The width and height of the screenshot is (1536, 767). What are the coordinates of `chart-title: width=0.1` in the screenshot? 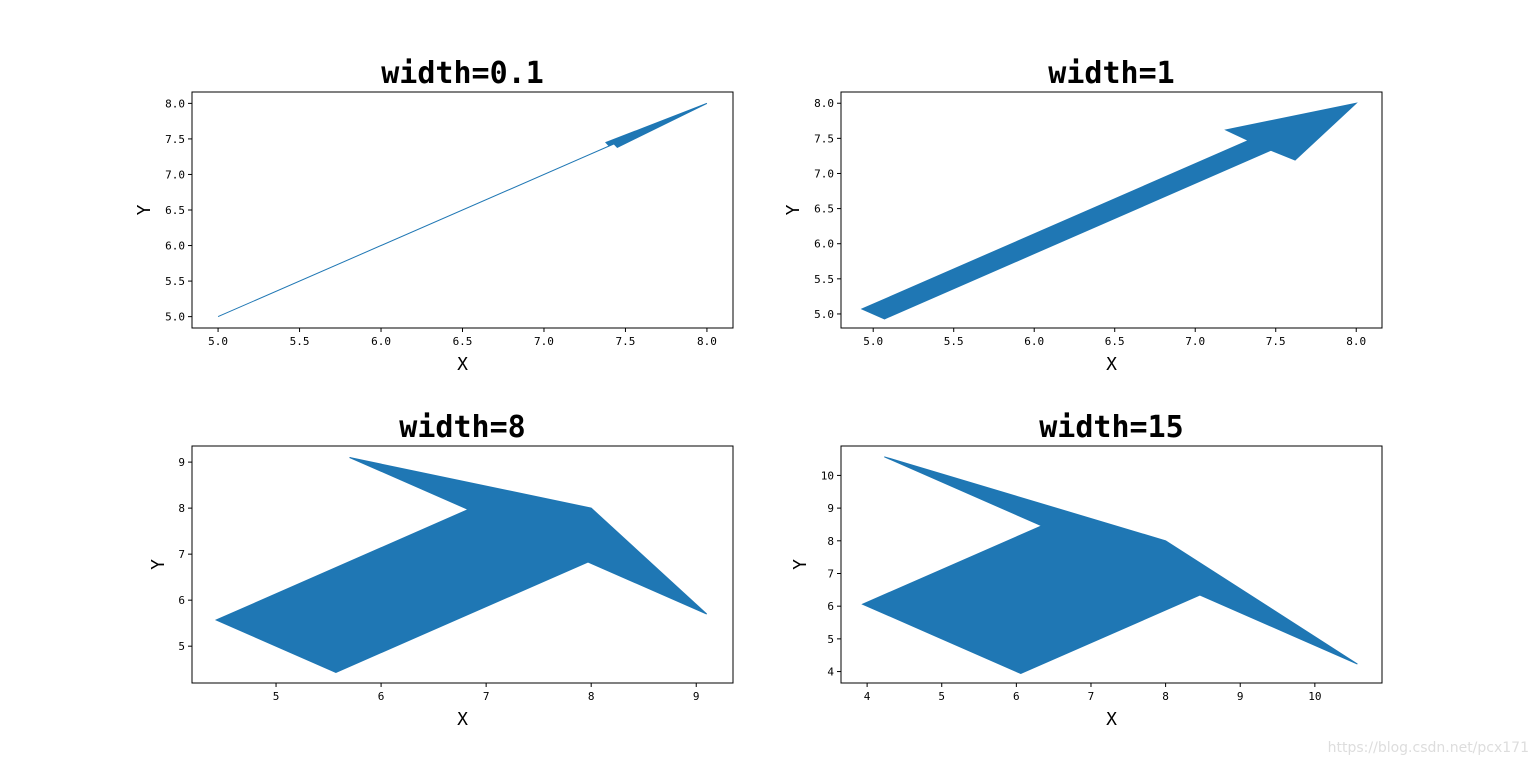 It's located at (462, 73).